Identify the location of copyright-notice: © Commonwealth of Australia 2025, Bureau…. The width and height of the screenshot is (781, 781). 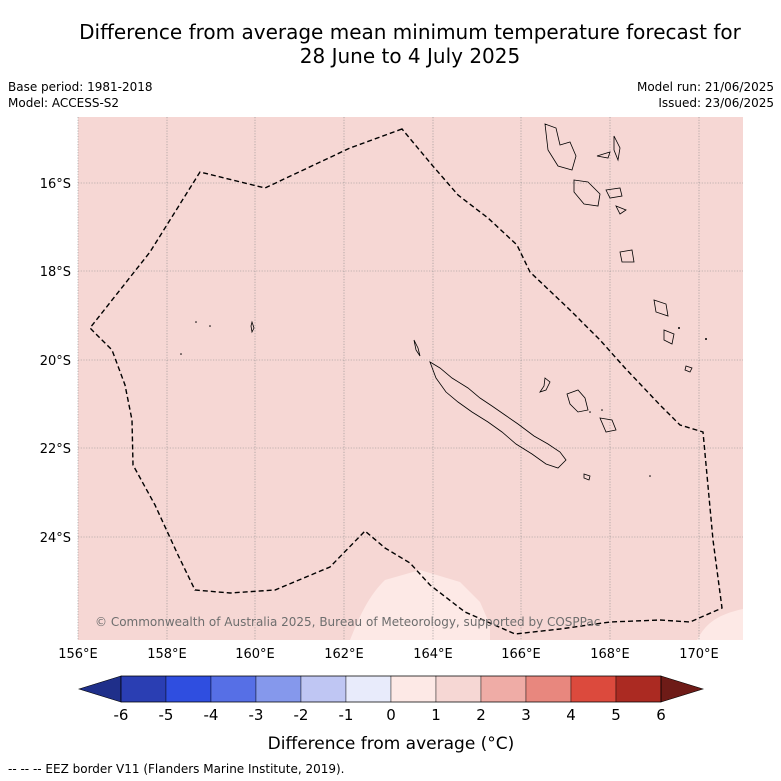
(347, 622).